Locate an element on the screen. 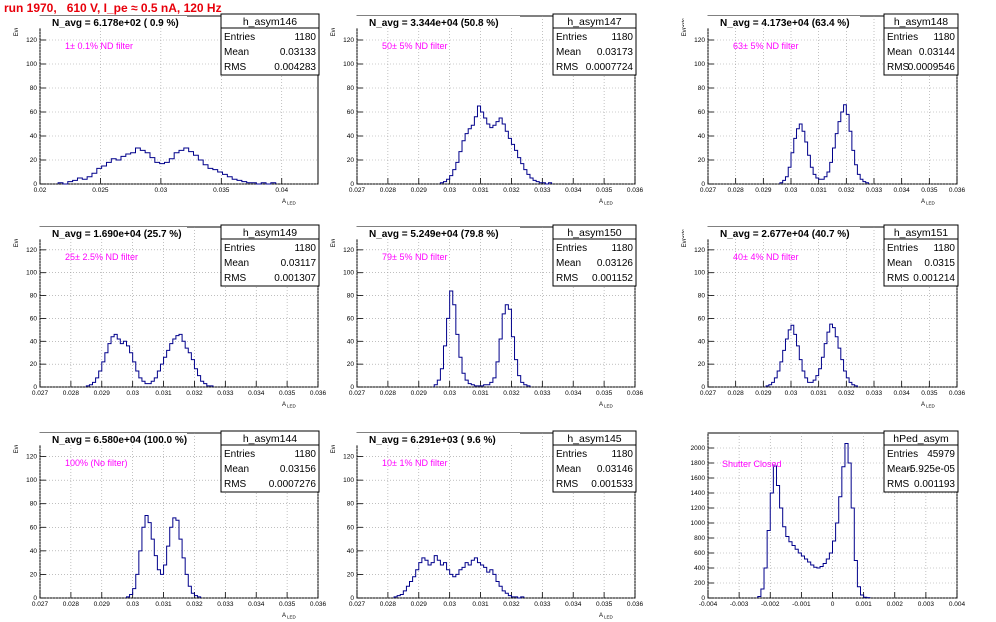 The image size is (996, 622). x-tick-label: 0.035 is located at coordinates (929, 190).